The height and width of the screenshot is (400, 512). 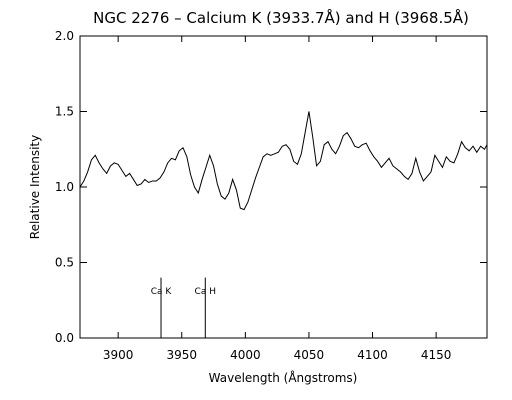 I want to click on y-tick-label-2.0: 2.0, so click(x=64, y=36).